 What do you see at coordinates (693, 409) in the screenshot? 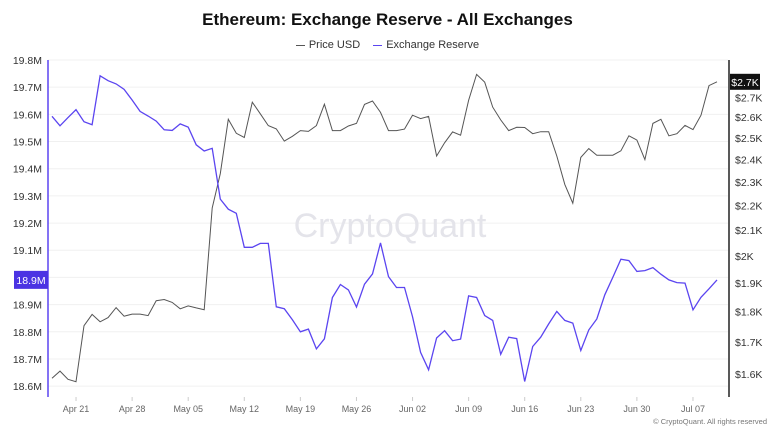
I see `x-tick-label: Jul 07` at bounding box center [693, 409].